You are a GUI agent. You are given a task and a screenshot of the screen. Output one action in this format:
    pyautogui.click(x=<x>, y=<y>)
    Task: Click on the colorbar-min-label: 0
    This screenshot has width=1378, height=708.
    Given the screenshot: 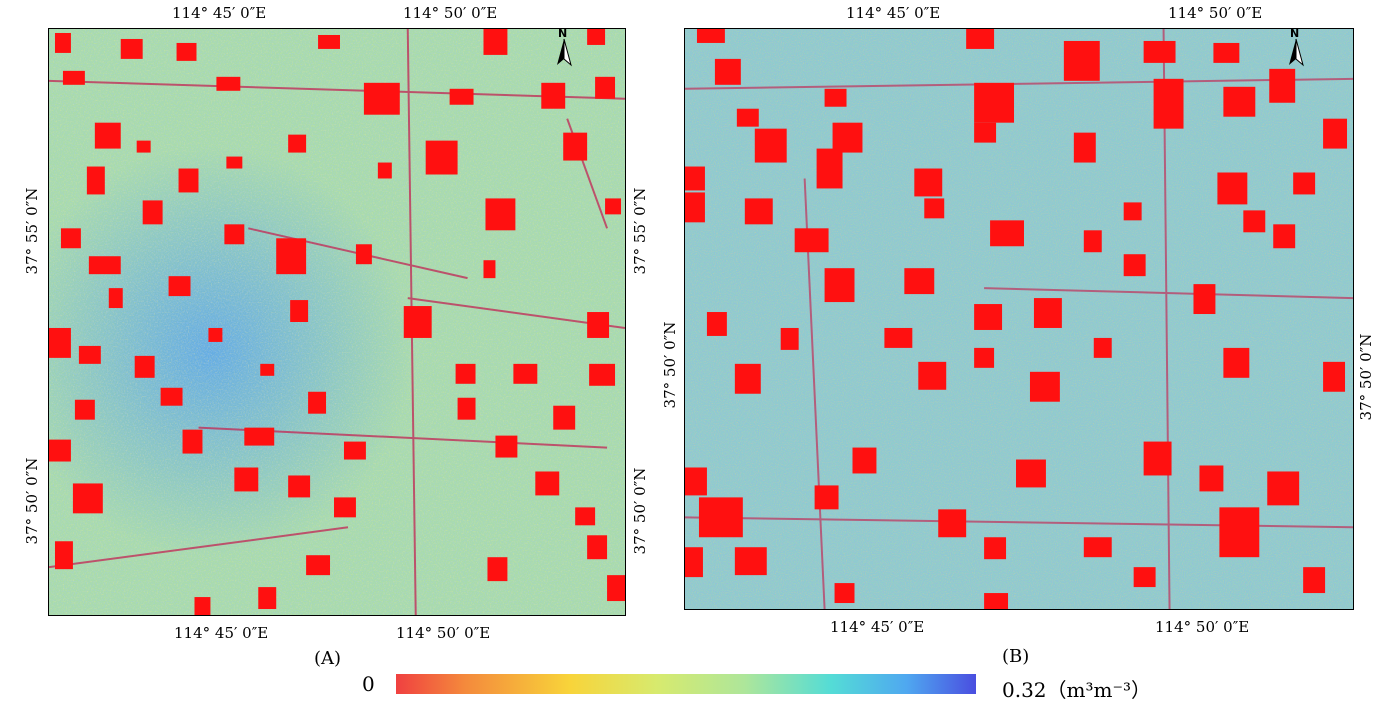 What is the action you would take?
    pyautogui.click(x=368, y=684)
    